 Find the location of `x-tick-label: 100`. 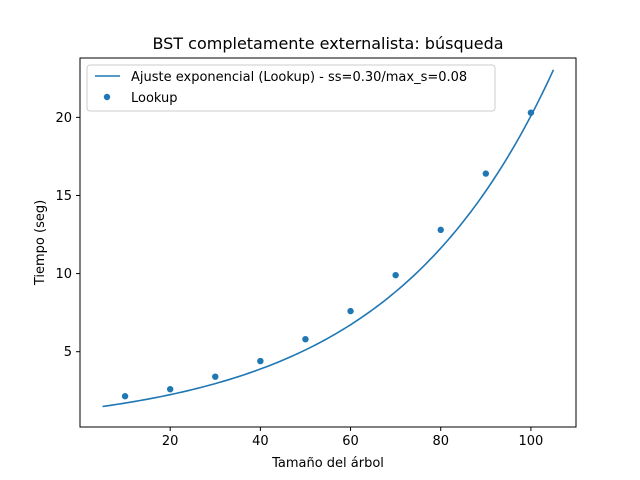

x-tick-label: 100 is located at coordinates (530, 441).